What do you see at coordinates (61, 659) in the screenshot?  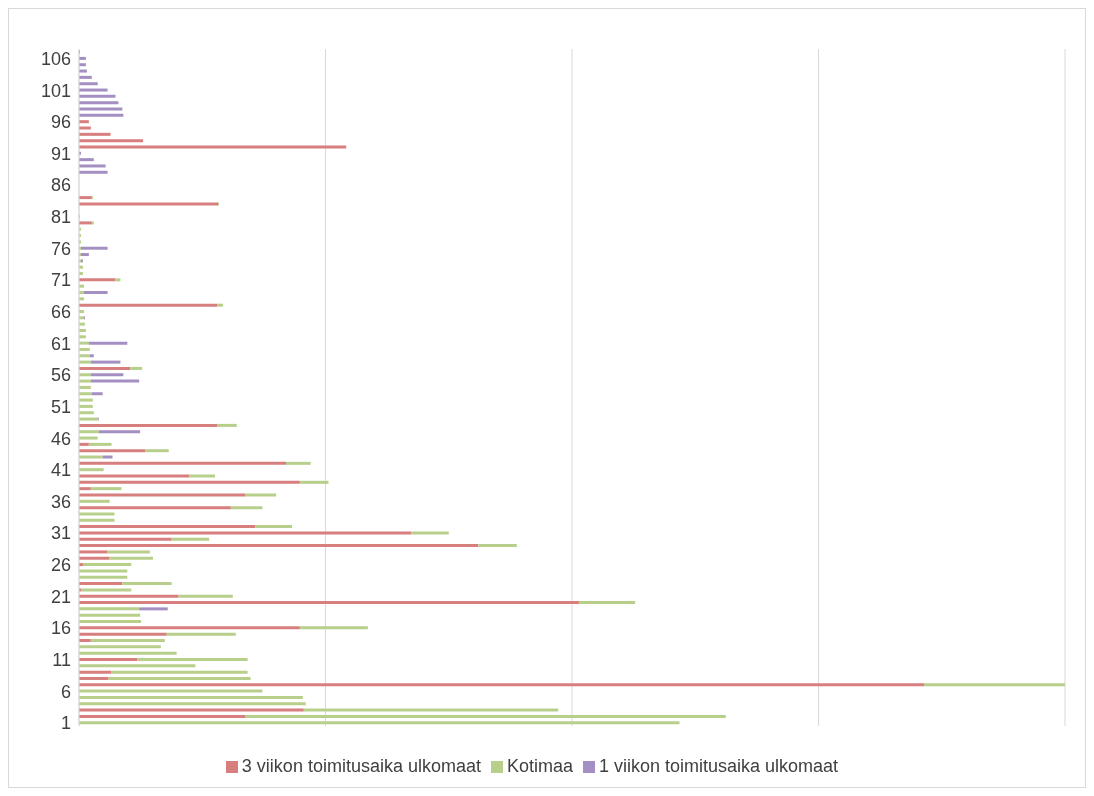 I see `y-tick-label: 11` at bounding box center [61, 659].